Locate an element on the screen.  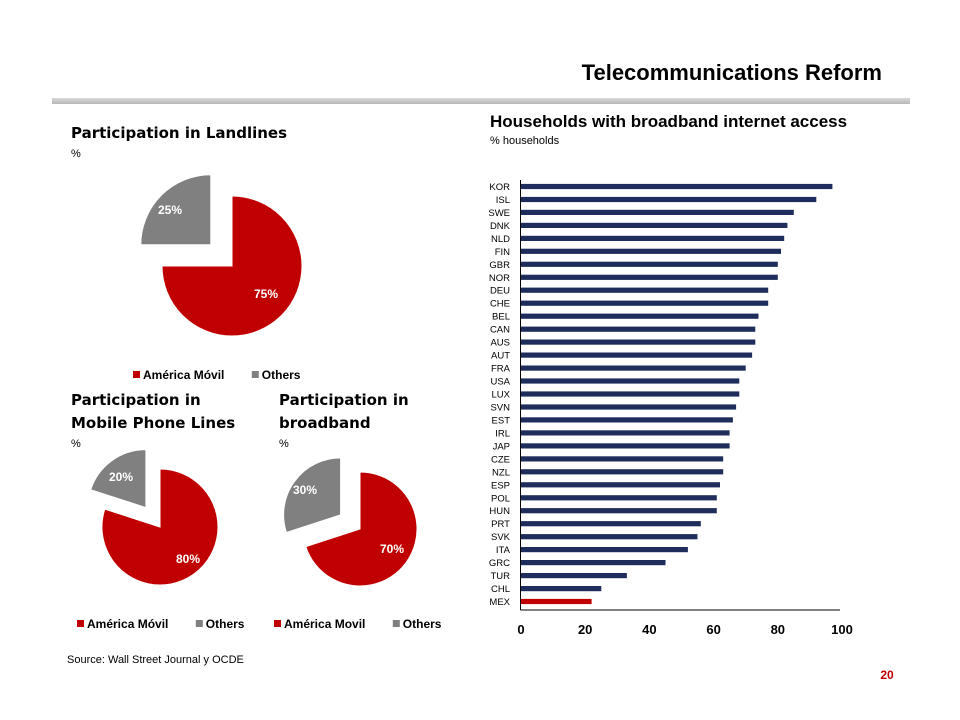
bar-category-label-esp: ESP is located at coordinates (500, 485).